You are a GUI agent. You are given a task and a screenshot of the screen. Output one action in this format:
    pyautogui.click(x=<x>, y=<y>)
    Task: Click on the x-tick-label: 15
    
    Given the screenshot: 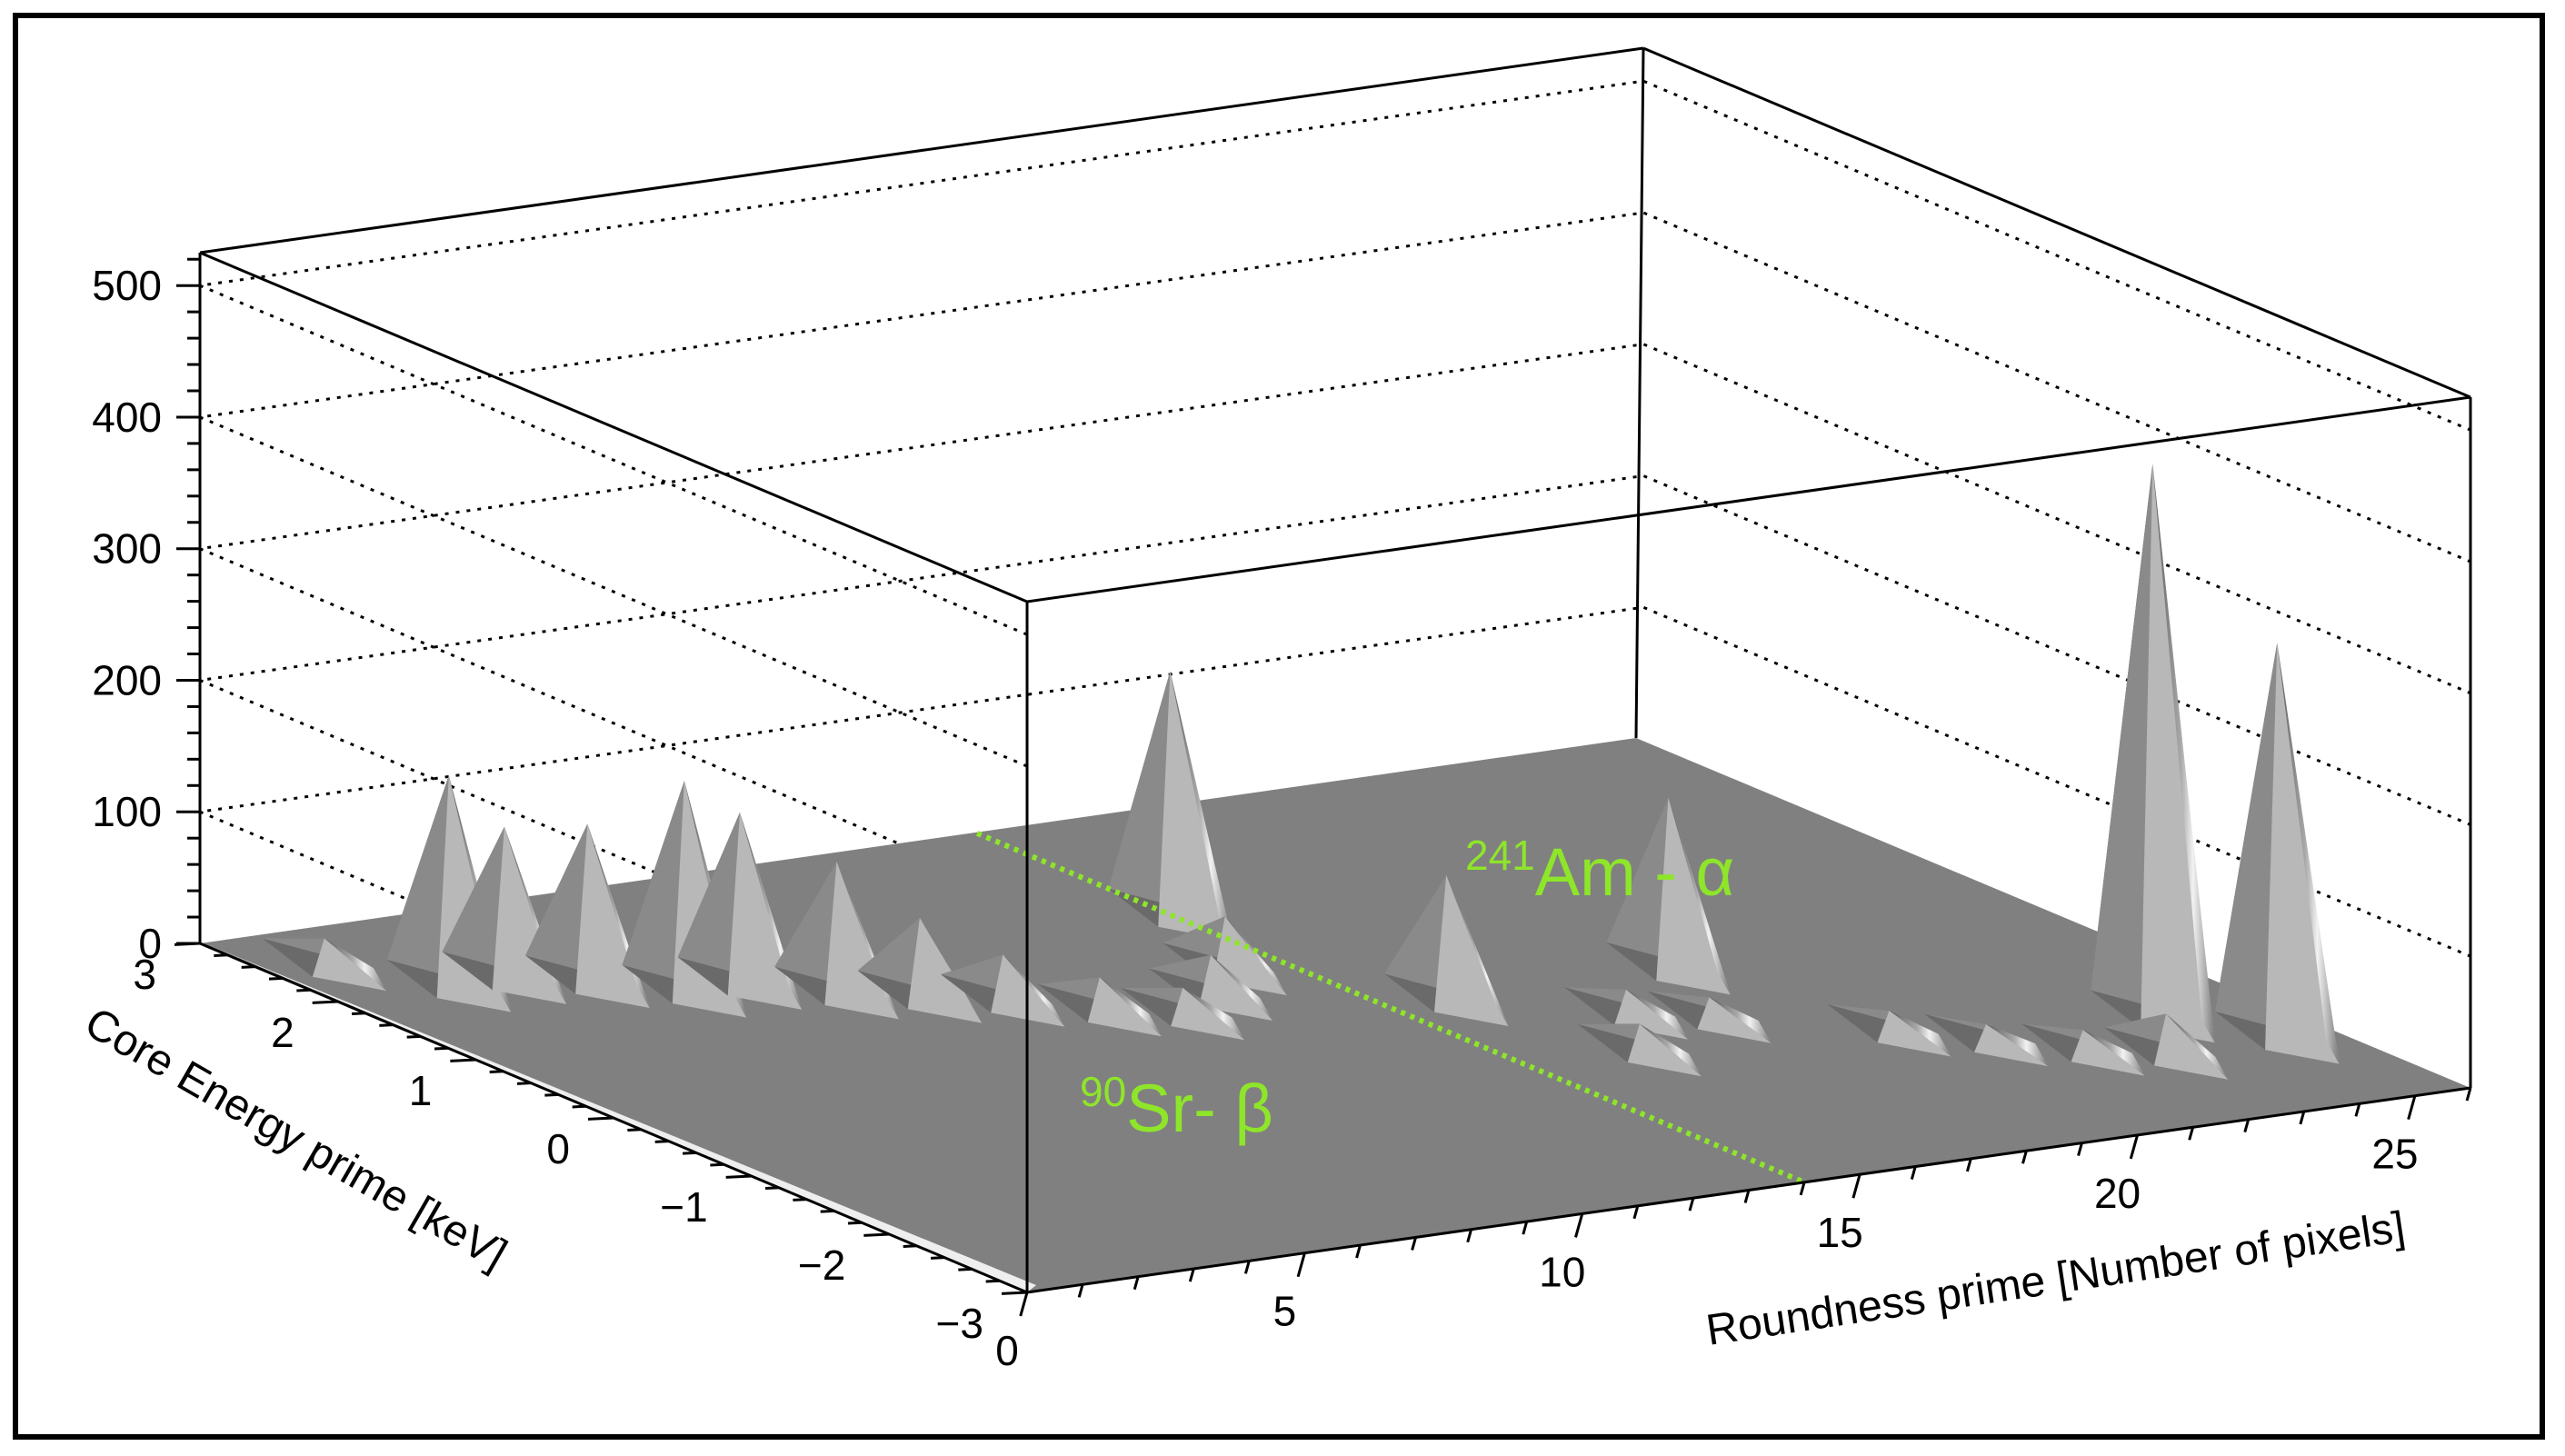 What is the action you would take?
    pyautogui.click(x=1840, y=1232)
    